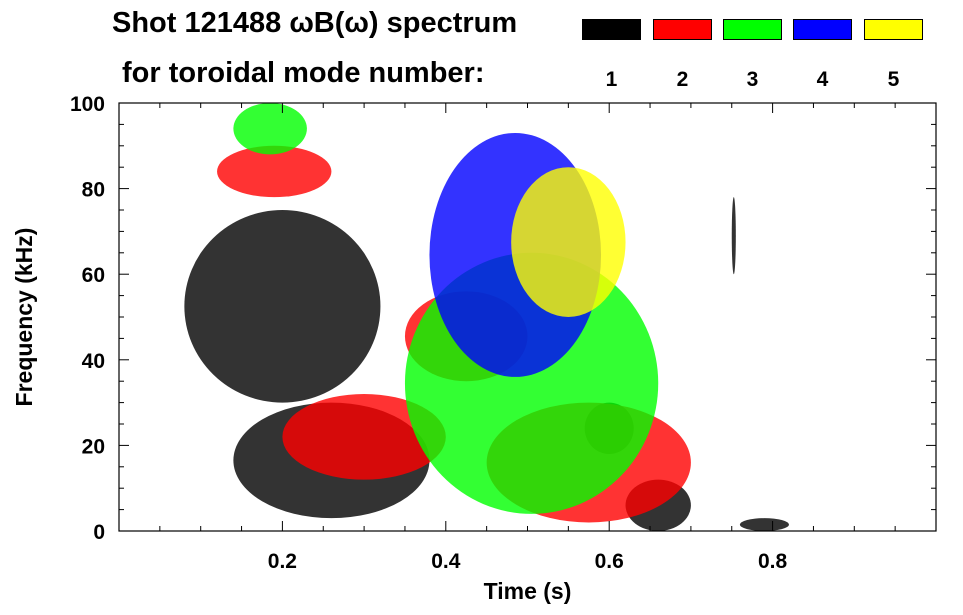  What do you see at coordinates (611, 79) in the screenshot?
I see `legend-label-mode-1: 1` at bounding box center [611, 79].